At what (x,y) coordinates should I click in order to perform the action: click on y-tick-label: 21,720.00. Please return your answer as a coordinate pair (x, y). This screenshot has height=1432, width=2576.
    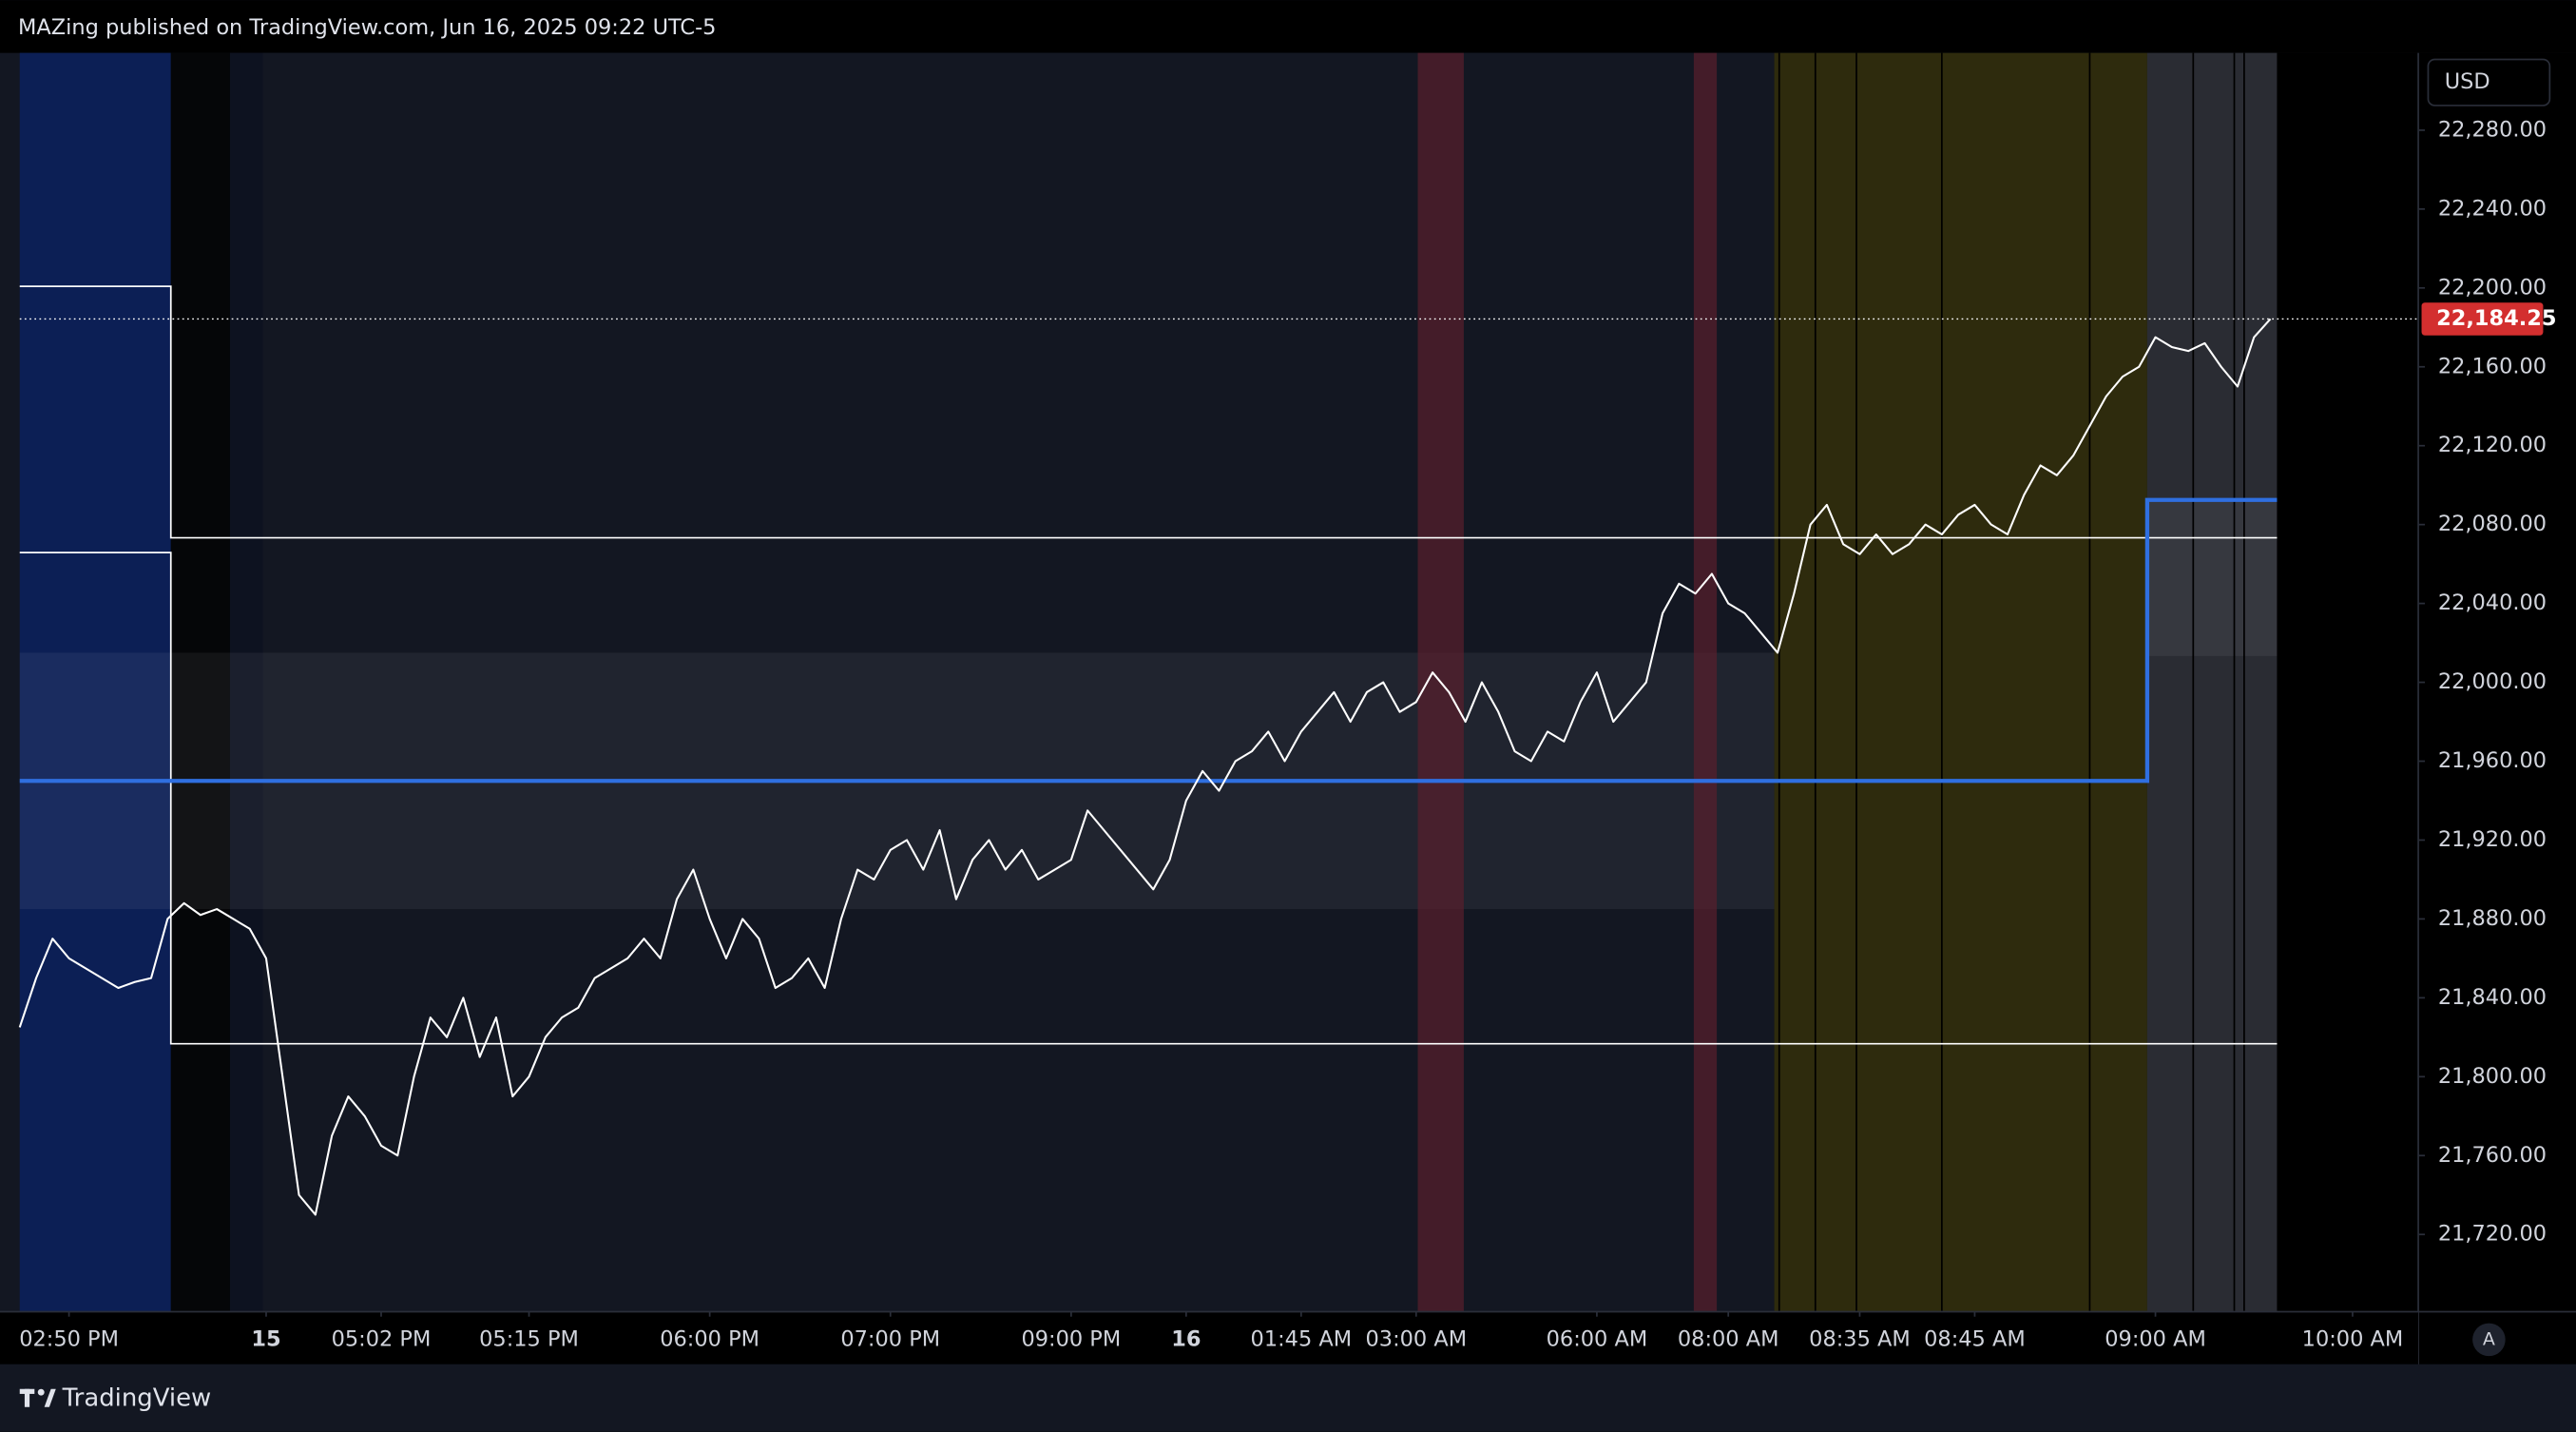
    Looking at the image, I should click on (2492, 1234).